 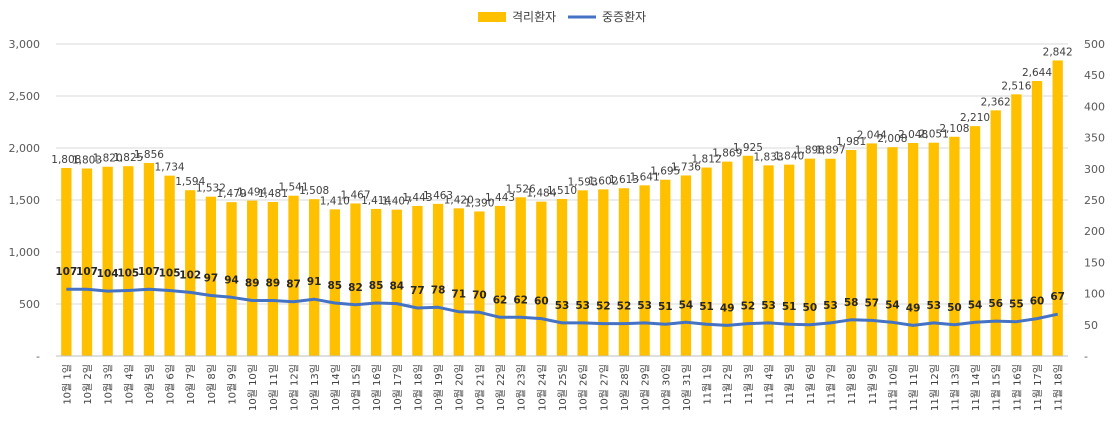 What do you see at coordinates (603, 181) in the screenshot?
I see `bar-value-label: 1,602` at bounding box center [603, 181].